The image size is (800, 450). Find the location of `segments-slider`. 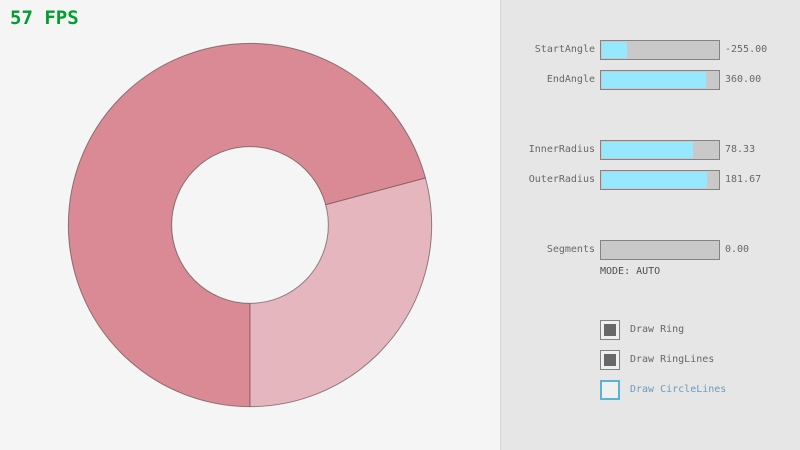

segments-slider is located at coordinates (660, 250).